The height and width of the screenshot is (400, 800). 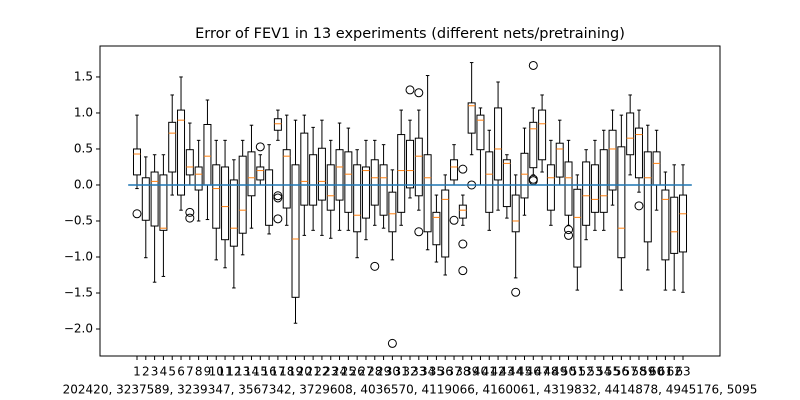 I want to click on x-tick-label: 52, so click(x=585, y=372).